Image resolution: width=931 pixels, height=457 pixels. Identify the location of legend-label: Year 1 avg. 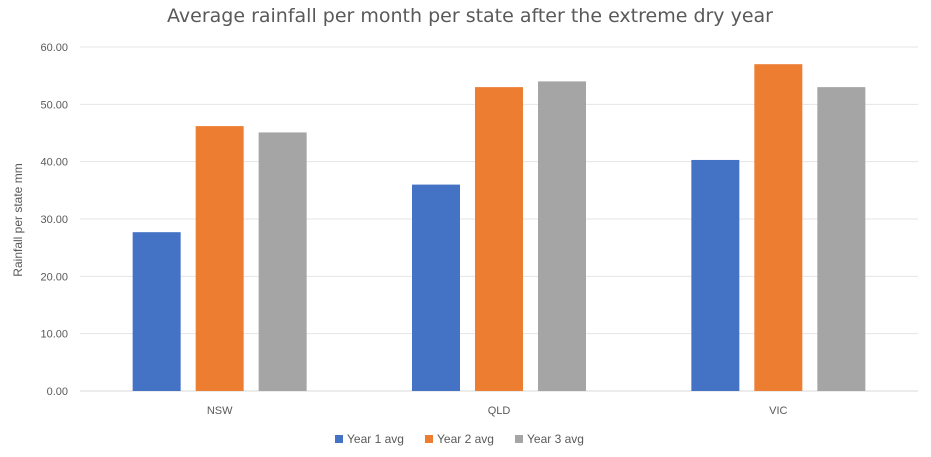
(375, 439).